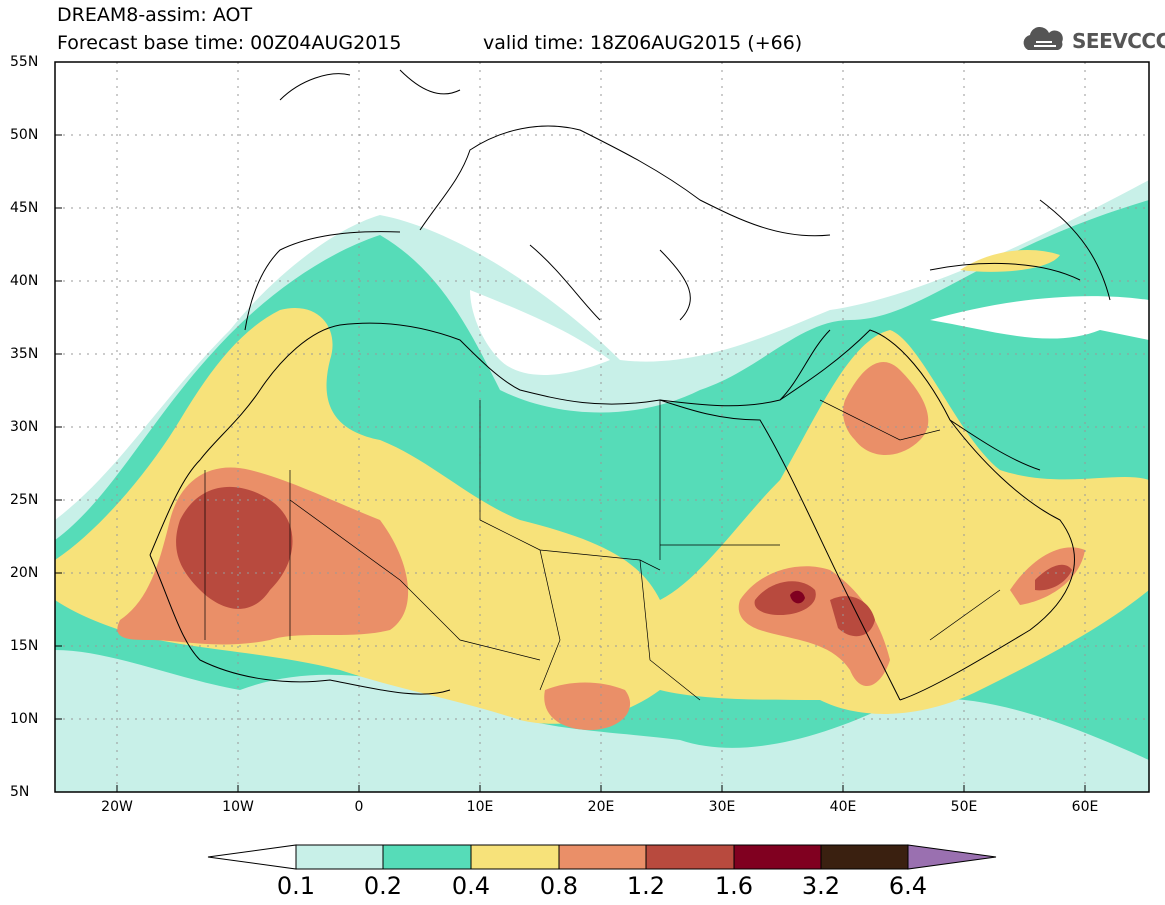 Image resolution: width=1165 pixels, height=905 pixels. I want to click on lat-label: 50N, so click(24, 135).